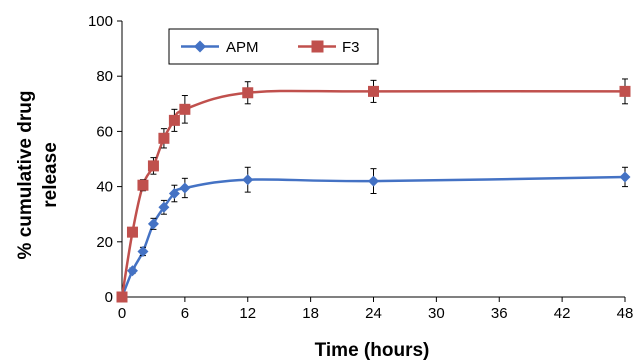  What do you see at coordinates (436, 313) in the screenshot?
I see `x-tick-label: 30` at bounding box center [436, 313].